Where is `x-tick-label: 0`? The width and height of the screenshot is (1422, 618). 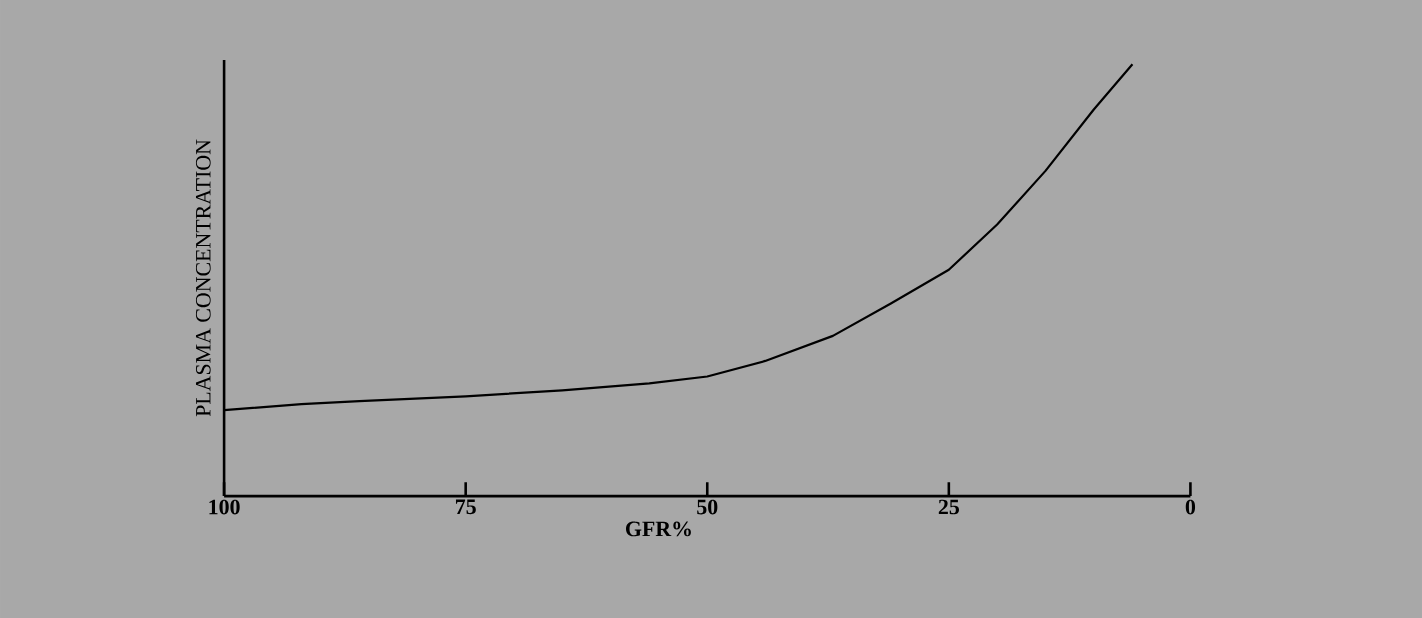
x-tick-label: 0 is located at coordinates (1190, 507).